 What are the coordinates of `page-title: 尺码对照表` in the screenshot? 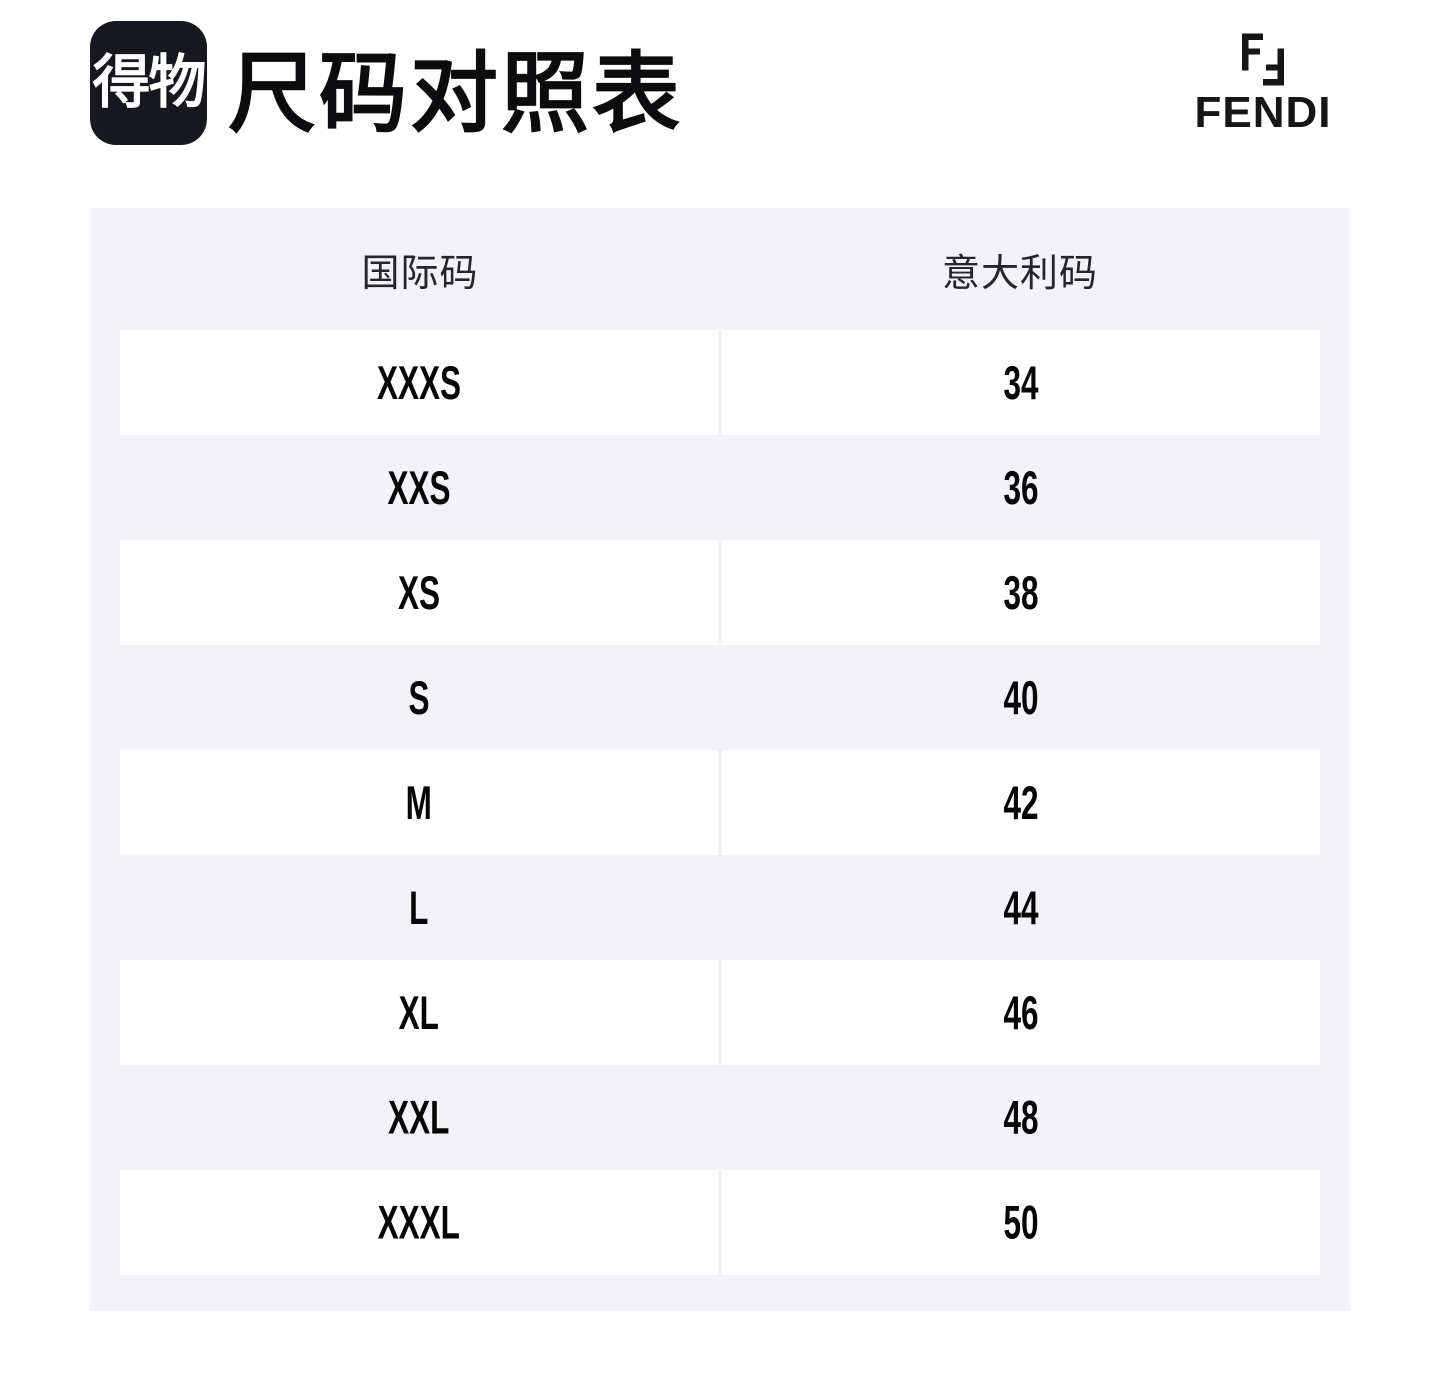 It's located at (456, 93).